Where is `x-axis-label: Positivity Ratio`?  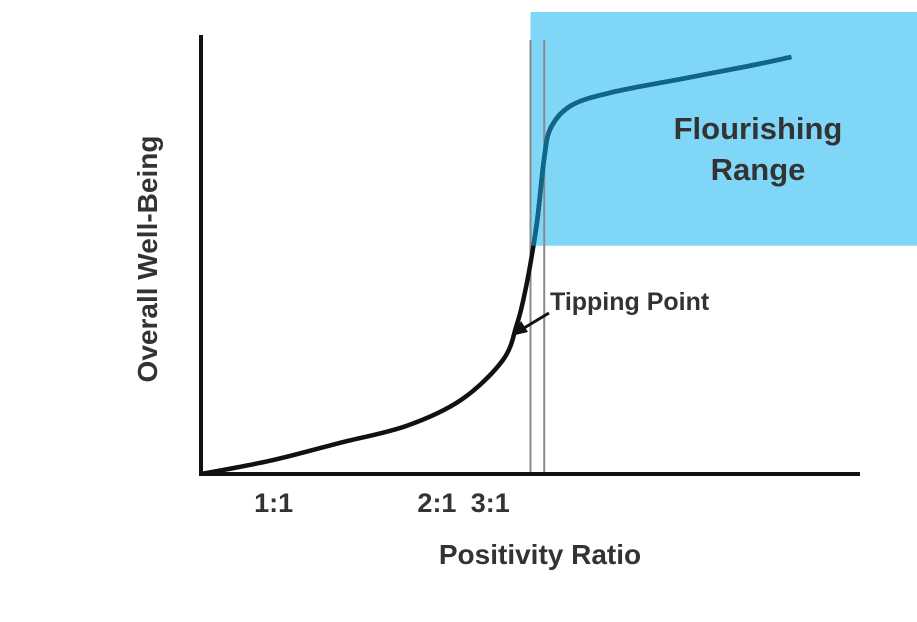 x-axis-label: Positivity Ratio is located at coordinates (540, 554).